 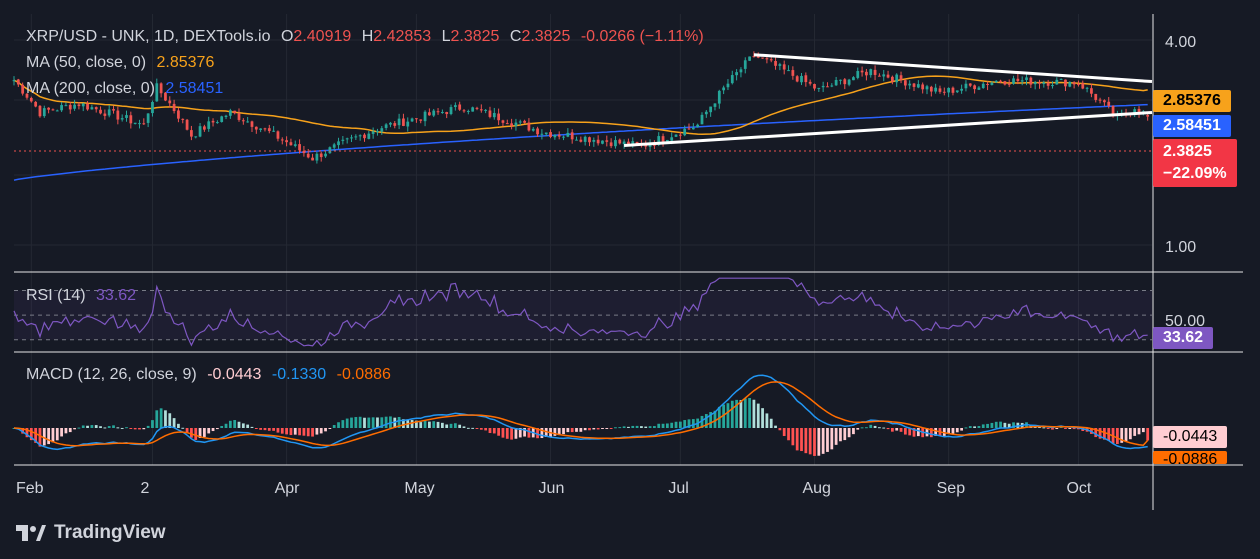 What do you see at coordinates (185, 62) in the screenshot?
I see `ma50-value: 2.85376` at bounding box center [185, 62].